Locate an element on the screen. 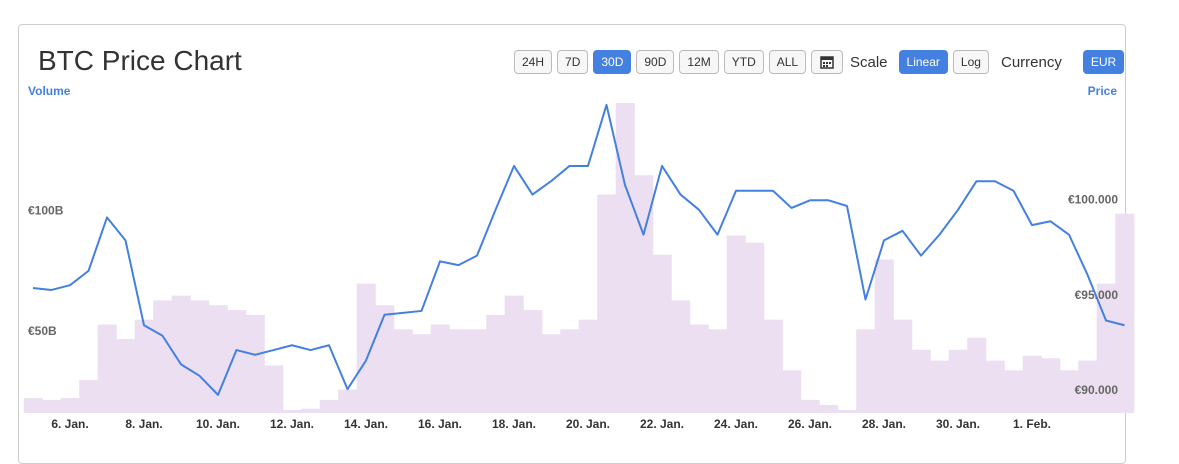 Image resolution: width=1179 pixels, height=464 pixels. button: 12M is located at coordinates (699, 62).